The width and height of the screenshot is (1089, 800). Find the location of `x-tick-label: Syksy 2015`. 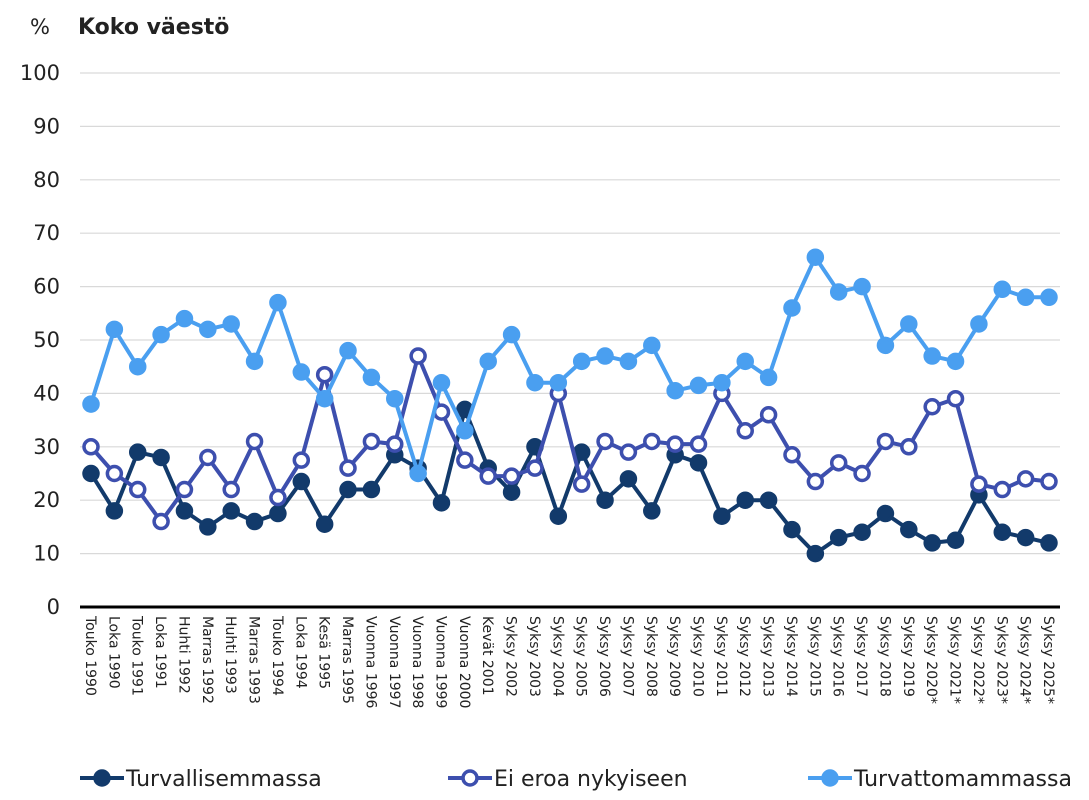

x-tick-label: Syksy 2015 is located at coordinates (814, 656).